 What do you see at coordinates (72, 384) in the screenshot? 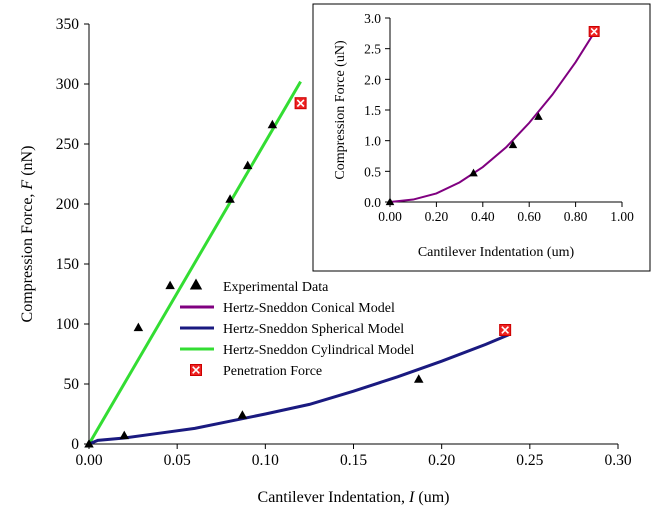
I see `y-tick-label: 50` at bounding box center [72, 384].